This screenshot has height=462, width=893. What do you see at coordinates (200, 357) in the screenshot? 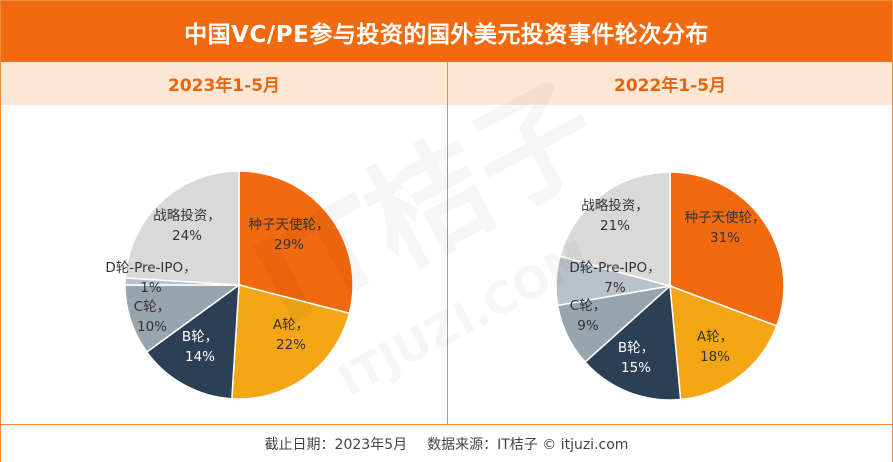
I see `slice-value-label: 14%` at bounding box center [200, 357].